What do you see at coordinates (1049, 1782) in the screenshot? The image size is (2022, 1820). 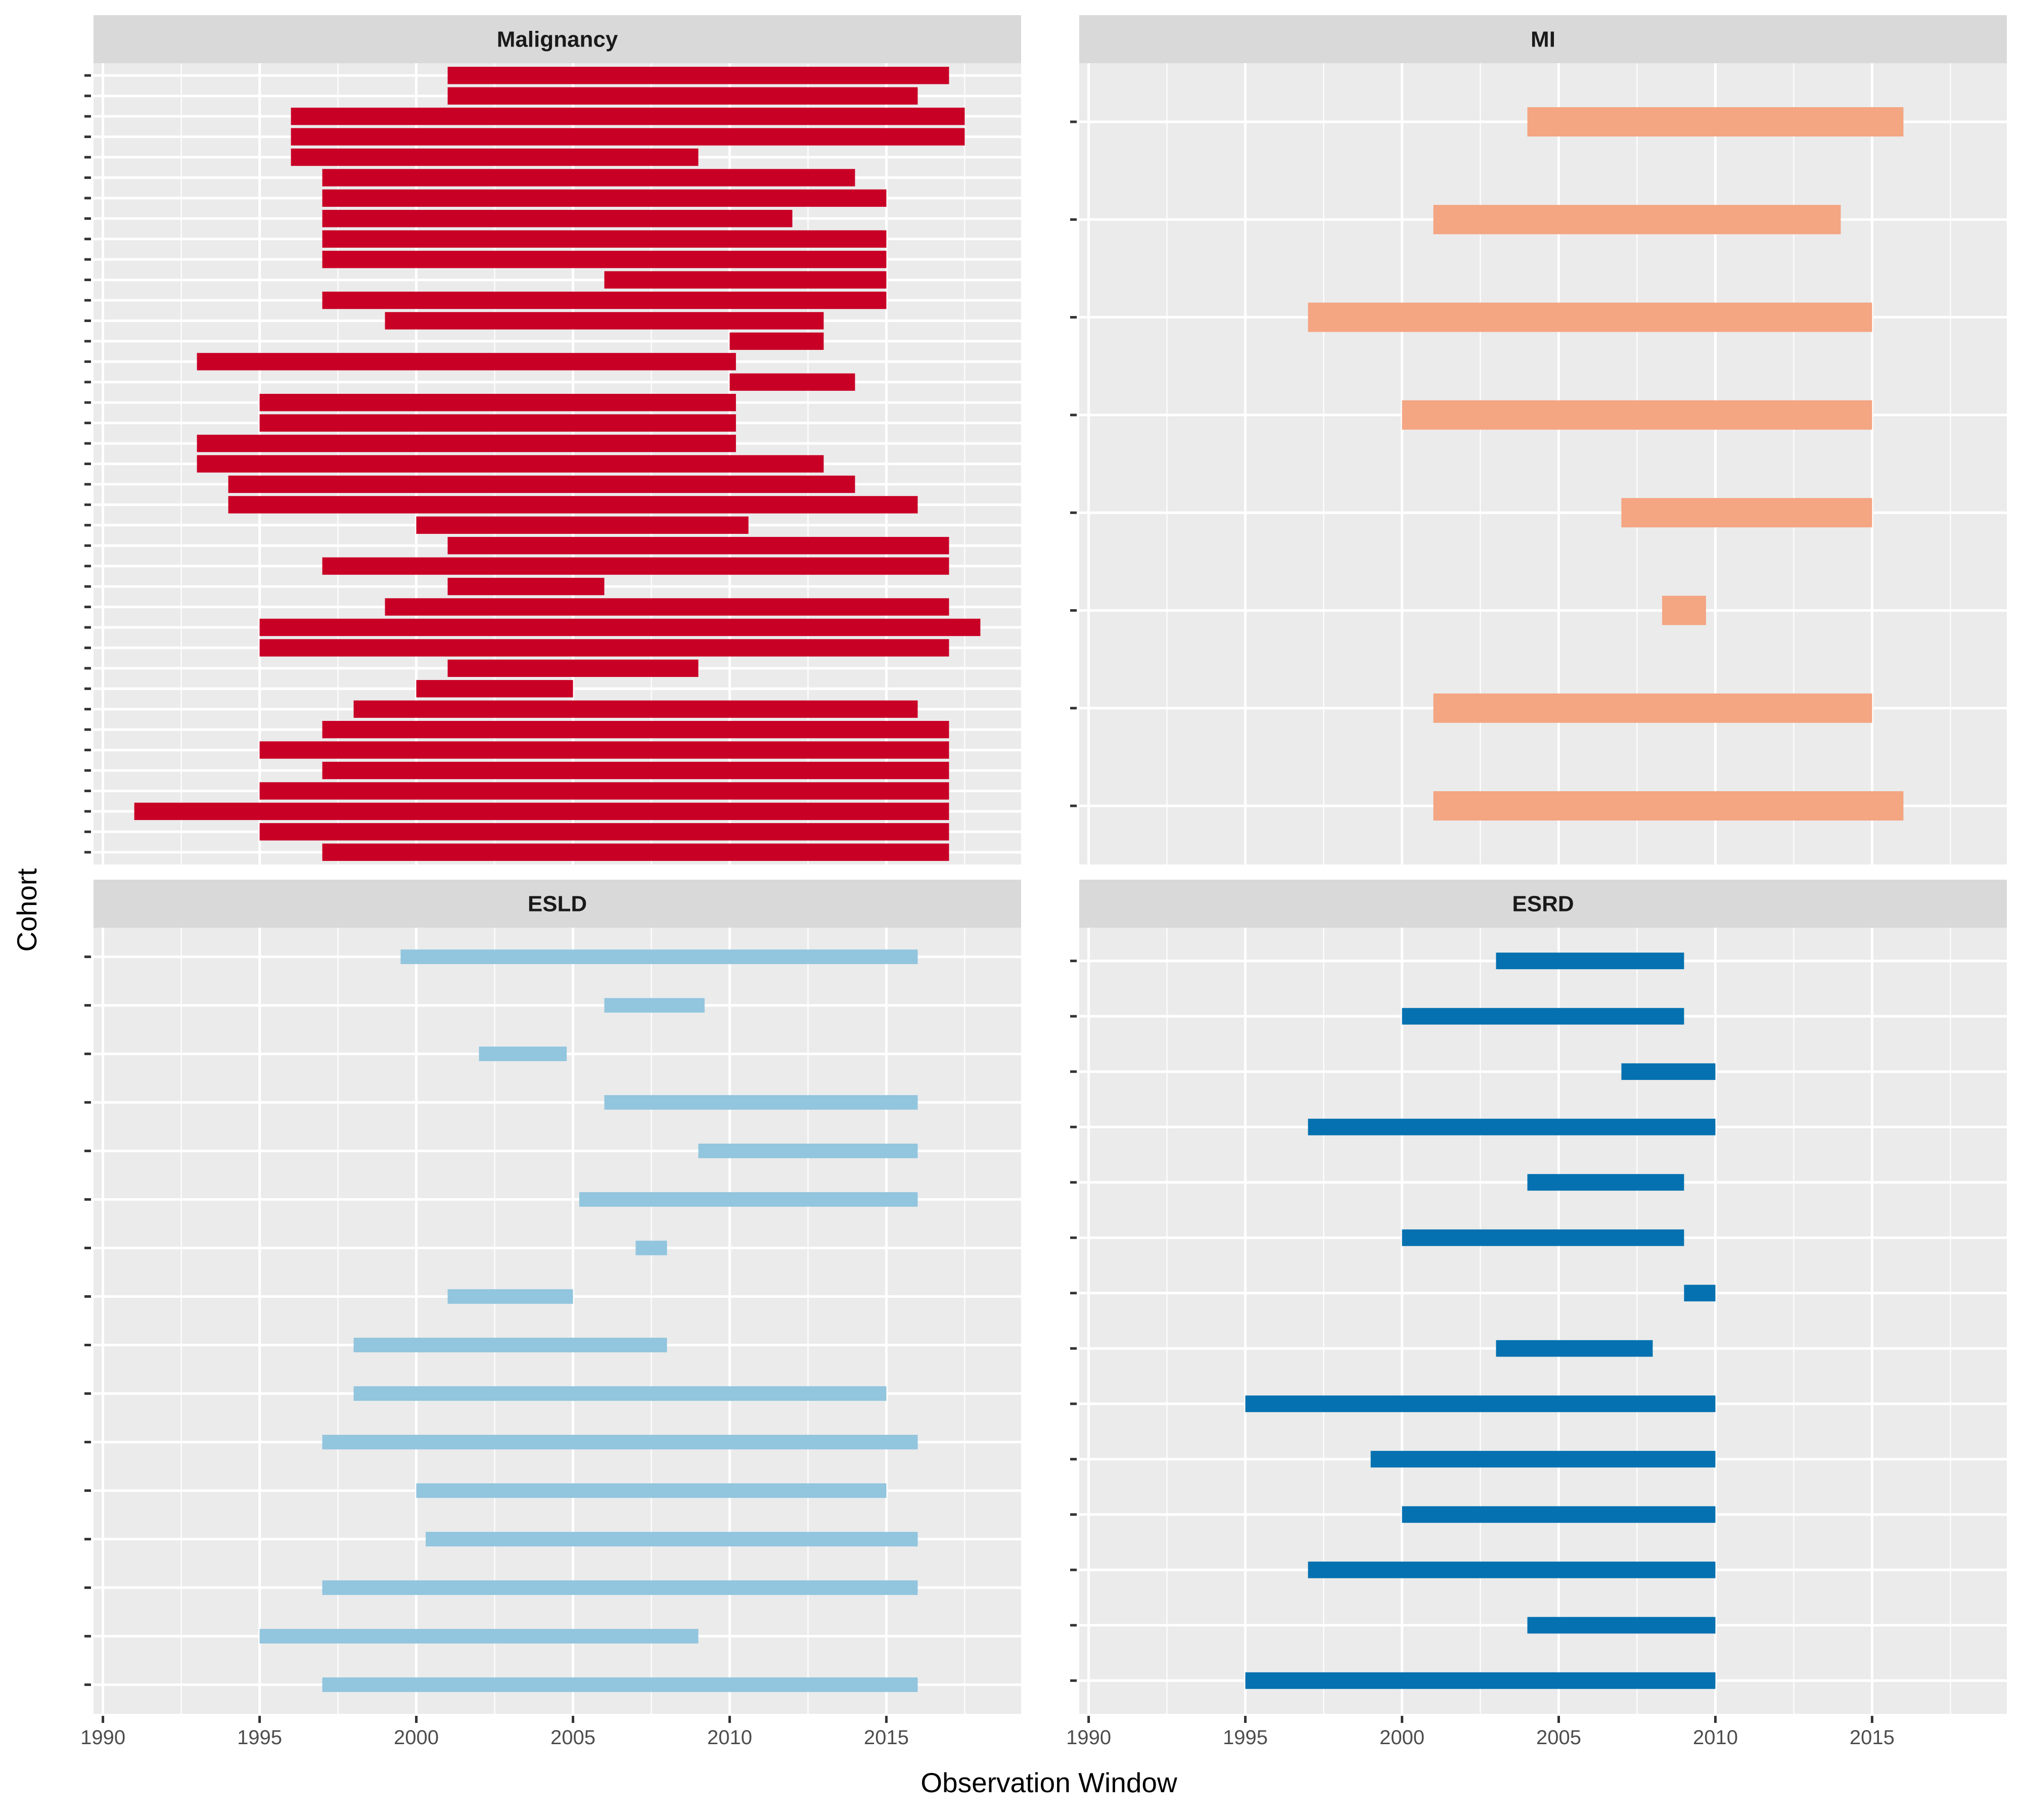 I see `x-axis-title: Observation Window` at bounding box center [1049, 1782].